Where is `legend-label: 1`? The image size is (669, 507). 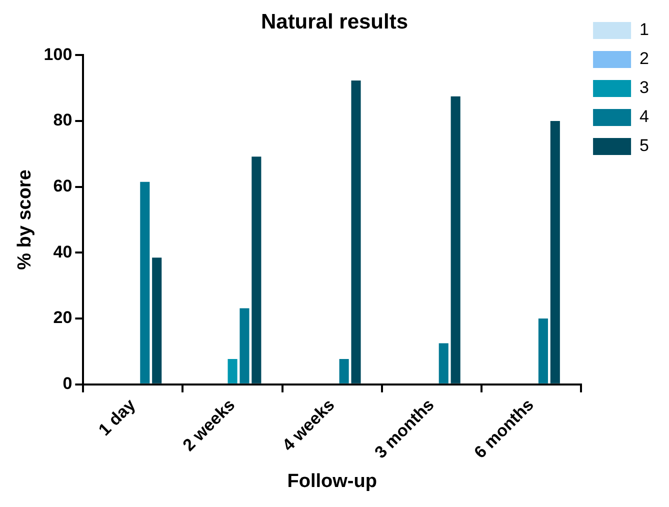
legend-label: 1 is located at coordinates (645, 30).